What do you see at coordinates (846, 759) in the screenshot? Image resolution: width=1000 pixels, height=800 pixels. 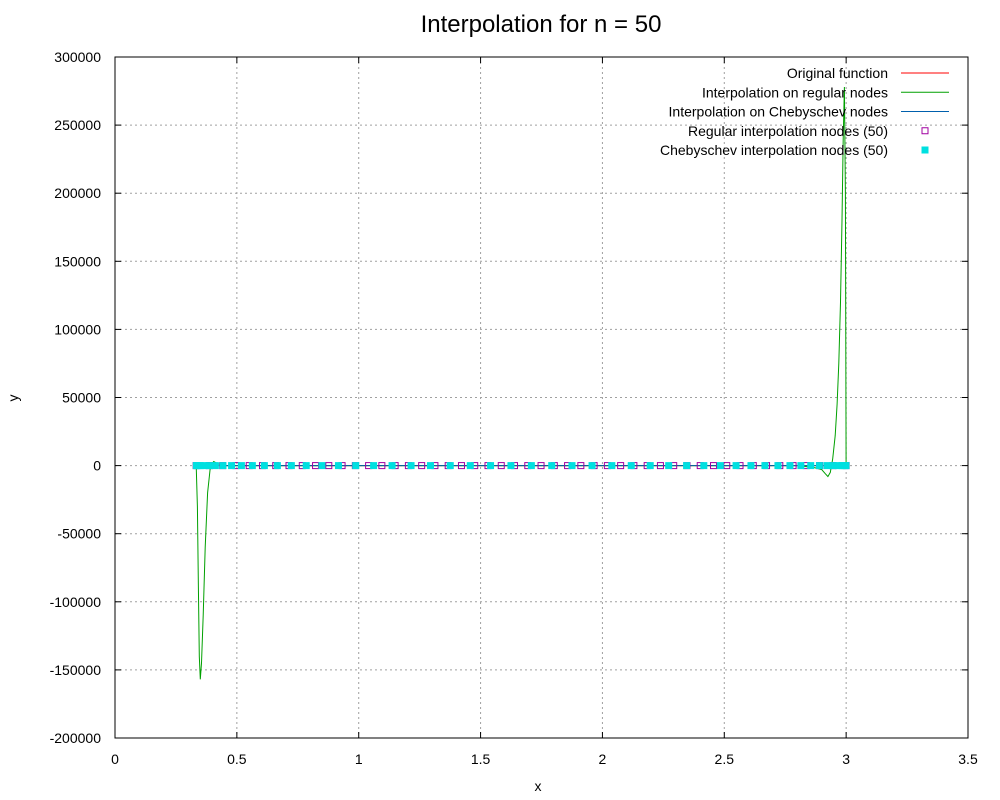 I see `x-tick-label: 3` at bounding box center [846, 759].